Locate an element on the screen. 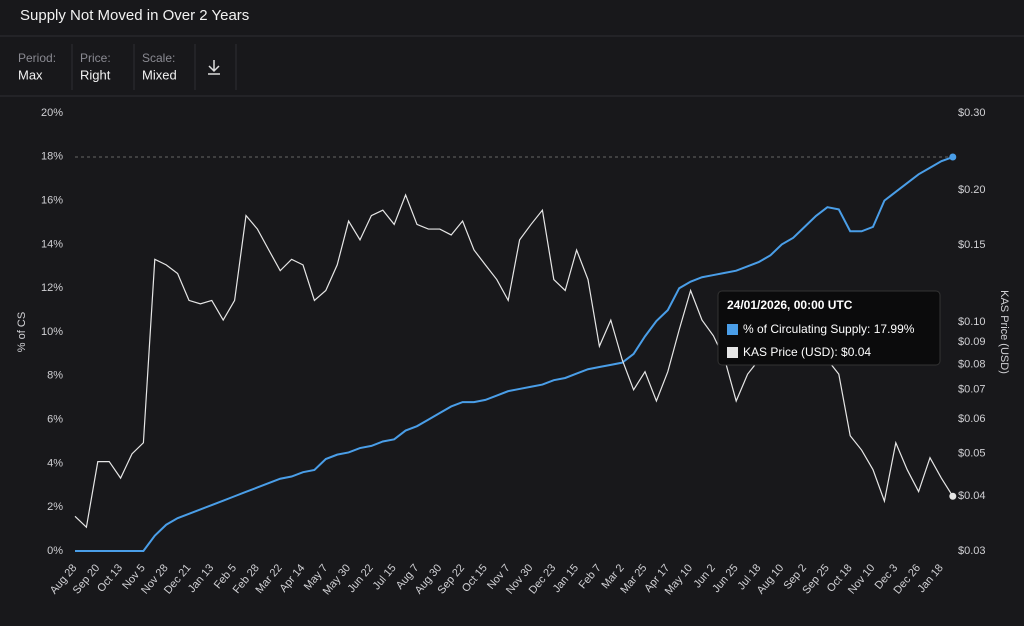 Image resolution: width=1024 pixels, height=626 pixels. y-tick-label: 16% is located at coordinates (52, 201).